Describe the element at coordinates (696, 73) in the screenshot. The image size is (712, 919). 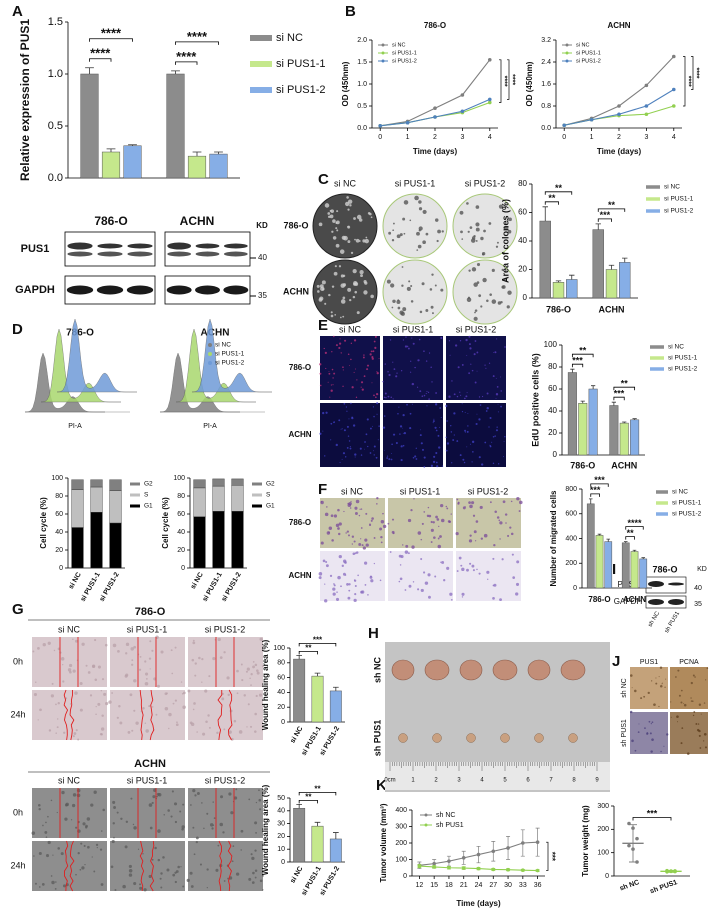
I see `significance: ****` at that location.